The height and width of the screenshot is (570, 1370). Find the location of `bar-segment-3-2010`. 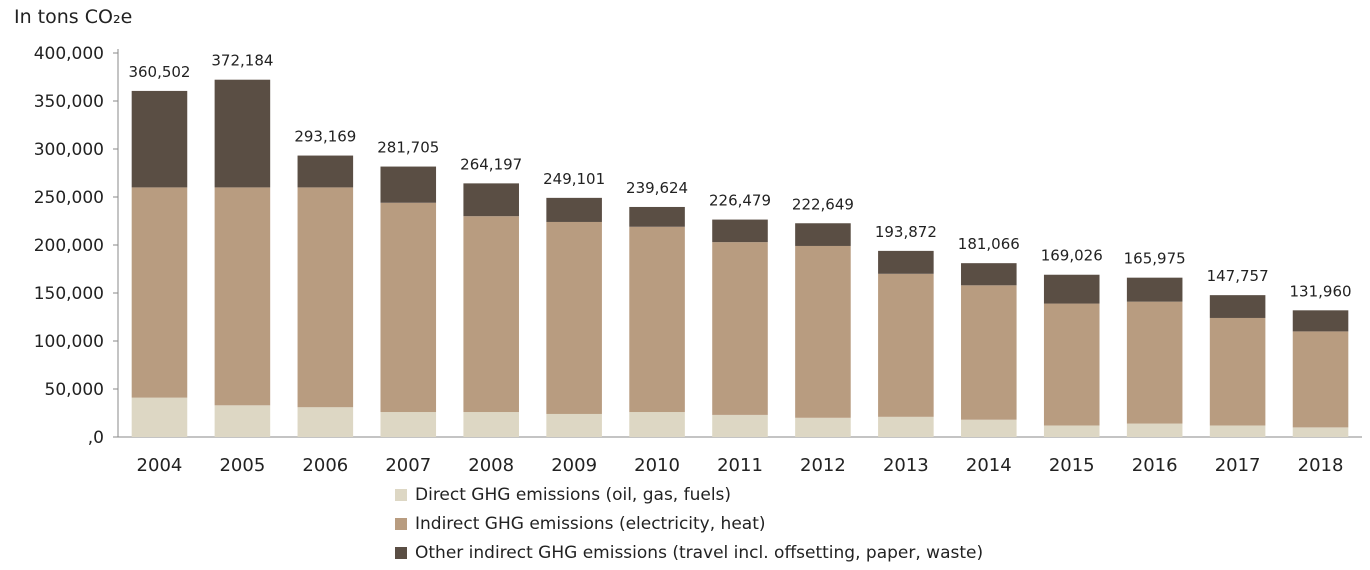

bar-segment-3-2010 is located at coordinates (657, 216).